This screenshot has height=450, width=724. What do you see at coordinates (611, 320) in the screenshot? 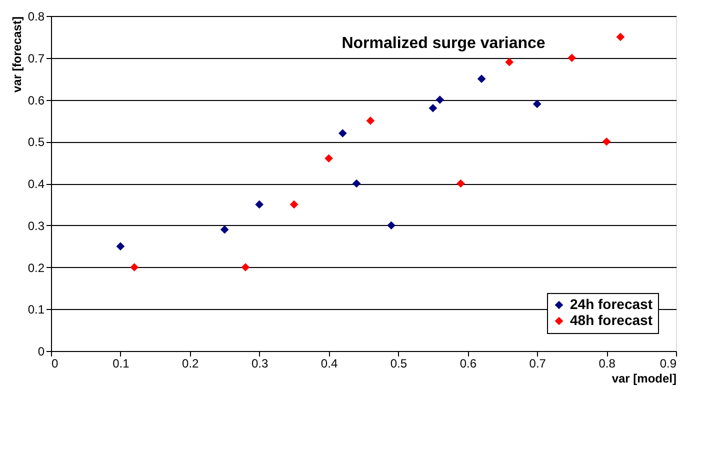
I see `legend-label: 48h forecast` at bounding box center [611, 320].